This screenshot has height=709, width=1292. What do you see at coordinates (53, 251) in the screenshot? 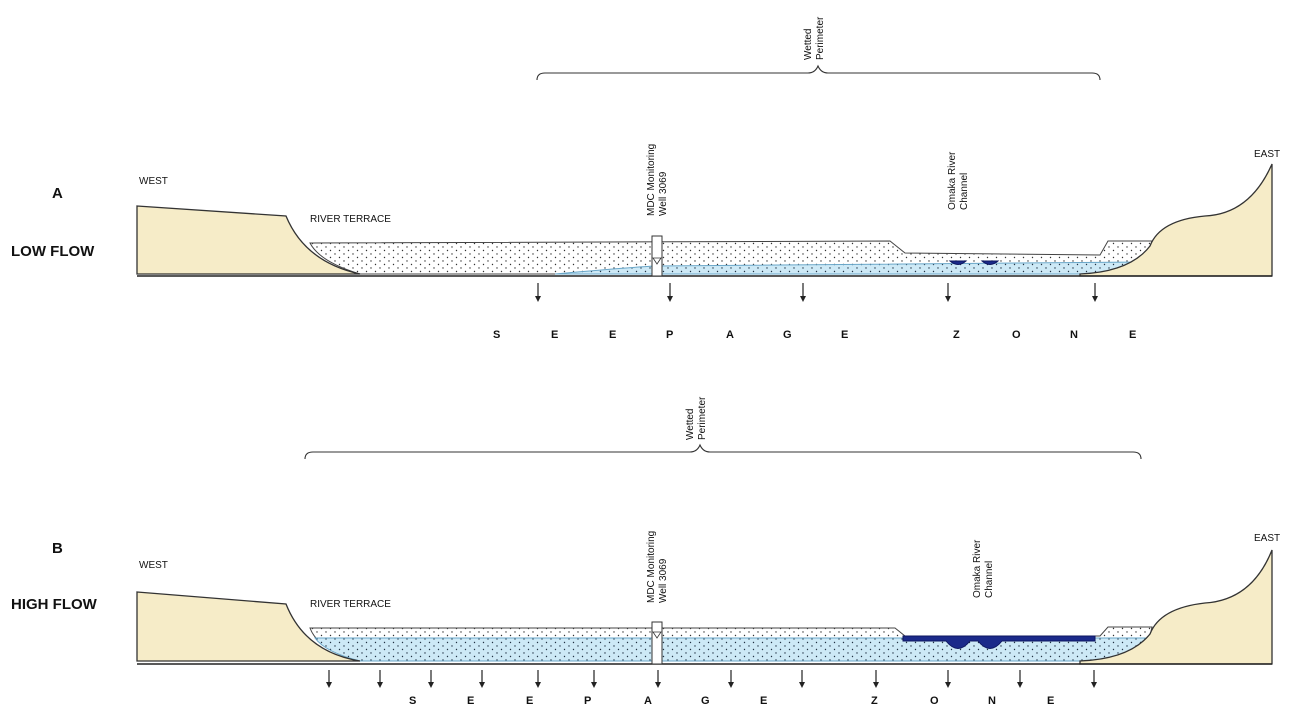
I see `flow-label-a: LOW FLOW` at bounding box center [53, 251].